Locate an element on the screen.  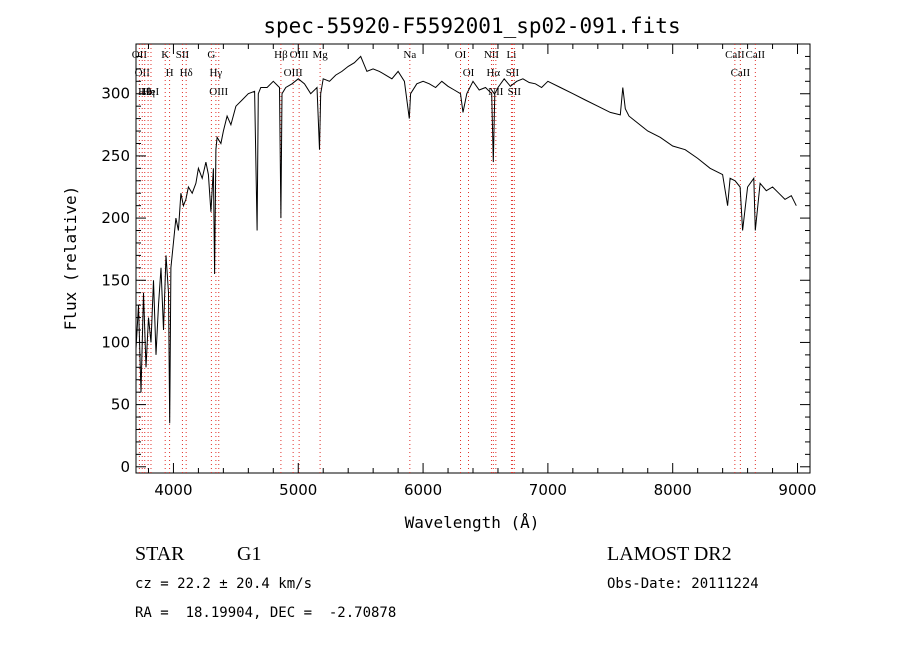
spectral-line-label: Na is located at coordinates (409, 55).